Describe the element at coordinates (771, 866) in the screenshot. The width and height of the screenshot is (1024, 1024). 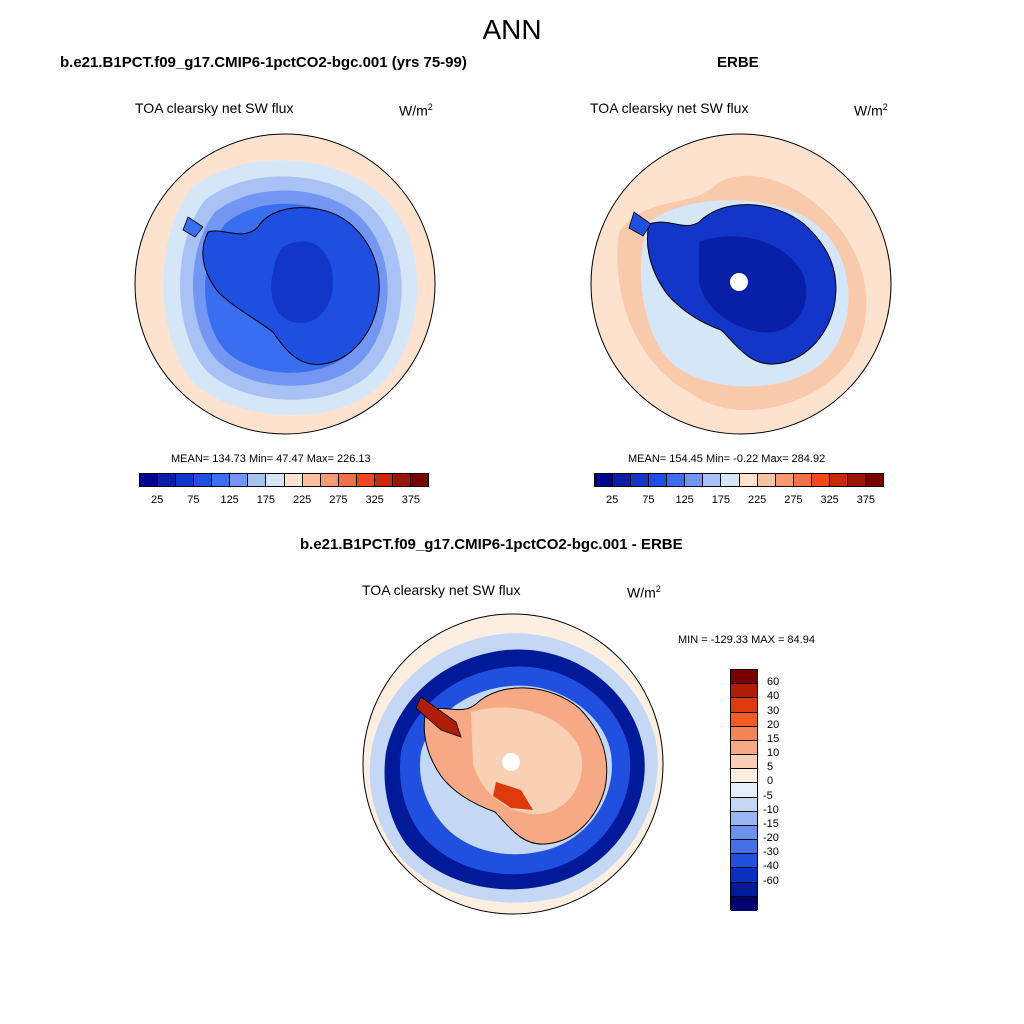
I see `colorbar-tick-label: -40` at that location.